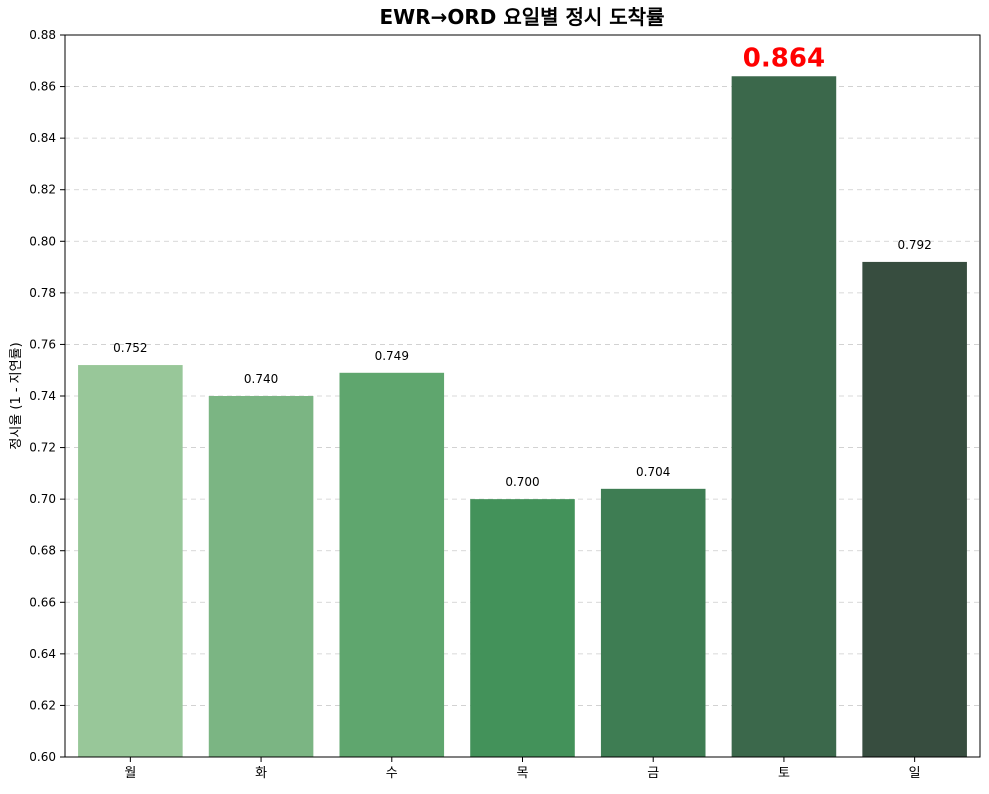 The height and width of the screenshot is (794, 989). I want to click on bar-value-label: 0.704, so click(653, 472).